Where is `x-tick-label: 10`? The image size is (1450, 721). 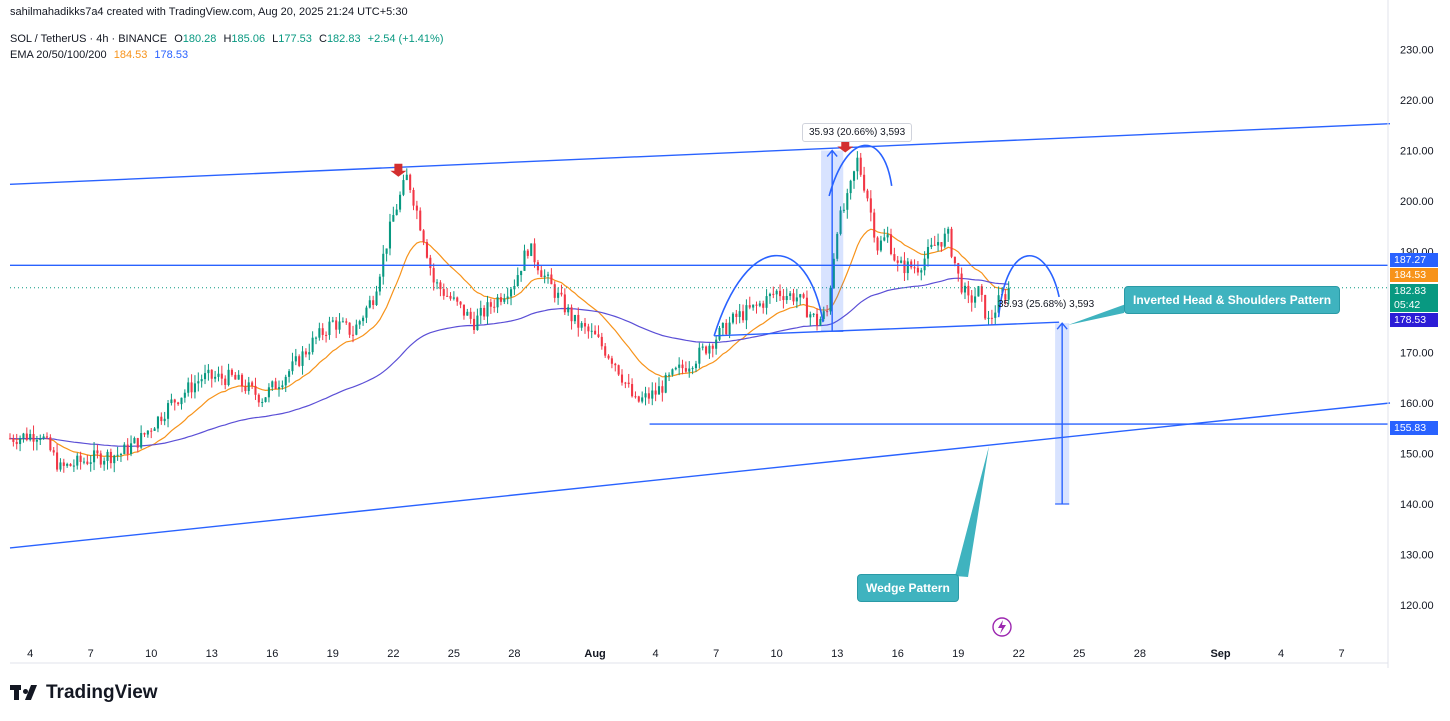
x-tick-label: 10 is located at coordinates (151, 654).